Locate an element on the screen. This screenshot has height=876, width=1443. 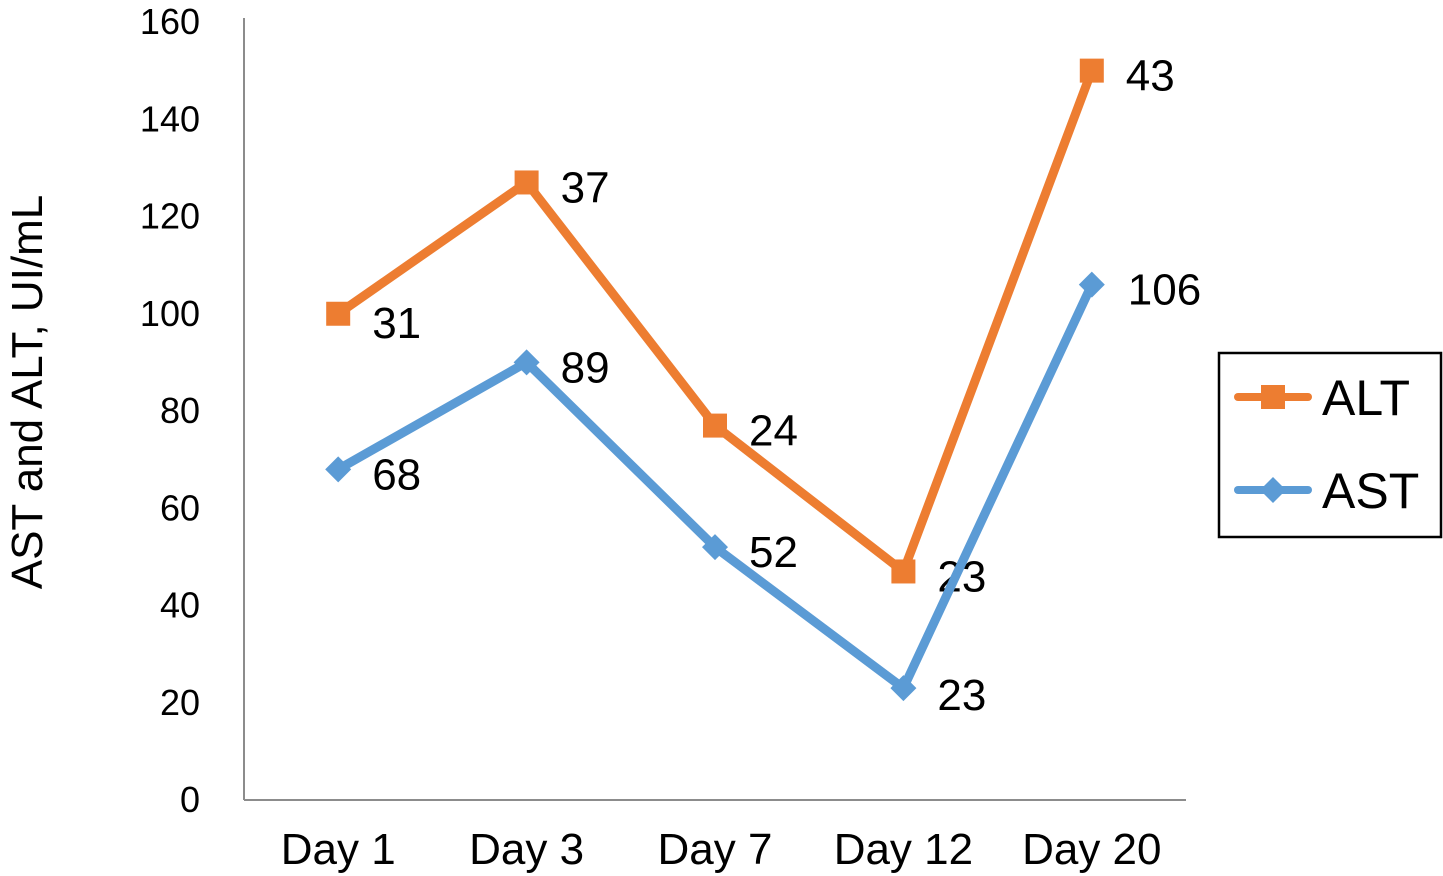
ast-data-label: 89 is located at coordinates (585, 367).